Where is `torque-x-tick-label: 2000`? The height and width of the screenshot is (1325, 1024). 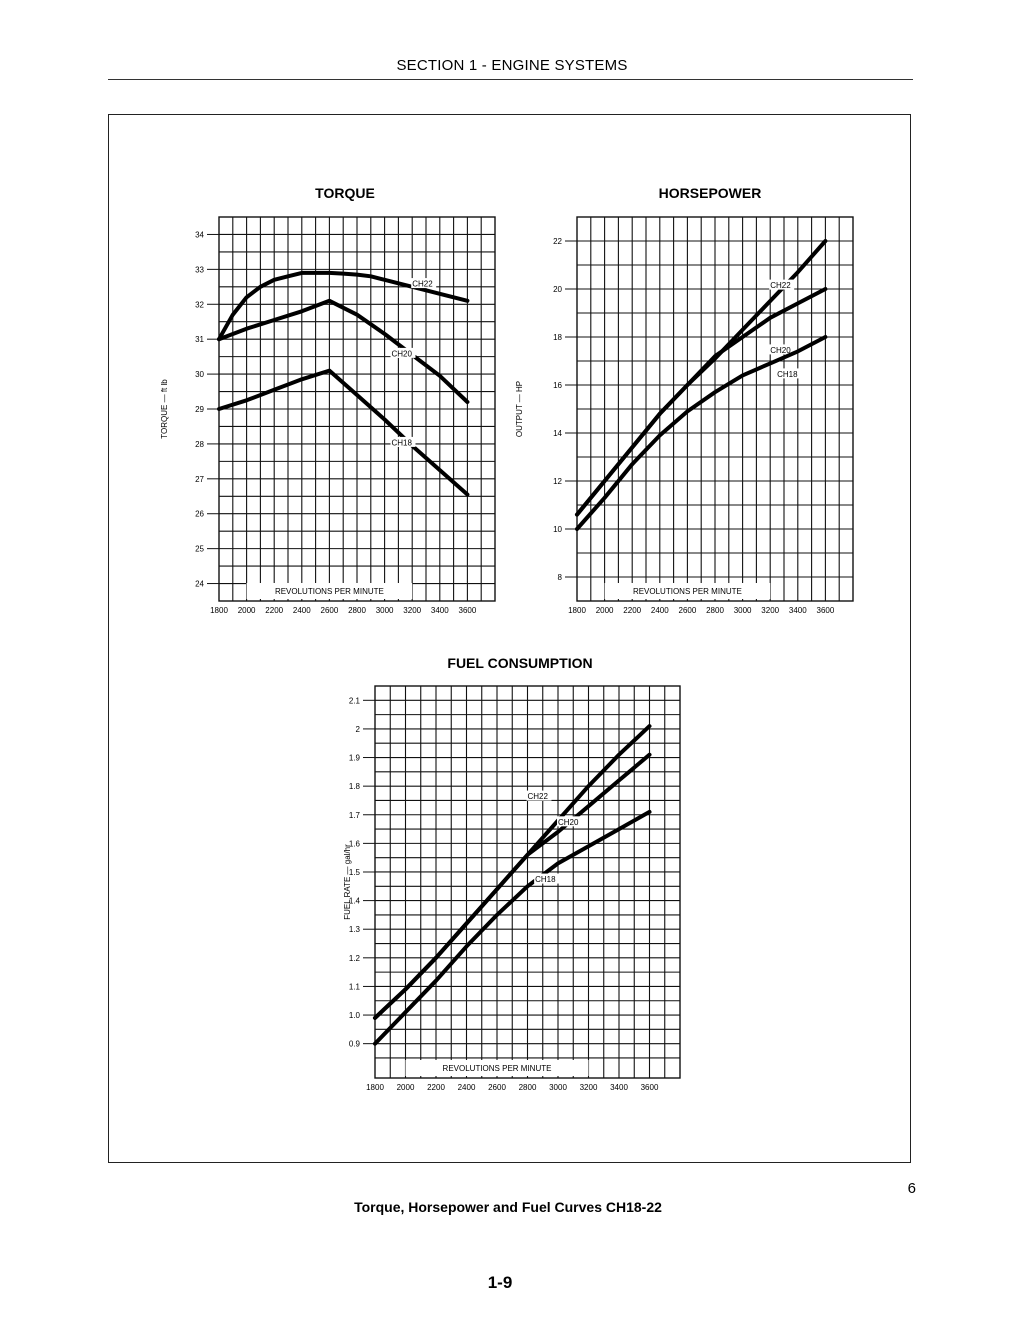
torque-x-tick-label: 2000 is located at coordinates (247, 610).